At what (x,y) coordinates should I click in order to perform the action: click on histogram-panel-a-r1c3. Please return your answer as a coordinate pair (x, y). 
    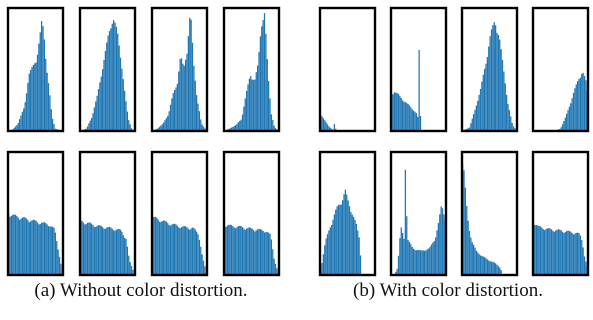
    Looking at the image, I should click on (179, 69).